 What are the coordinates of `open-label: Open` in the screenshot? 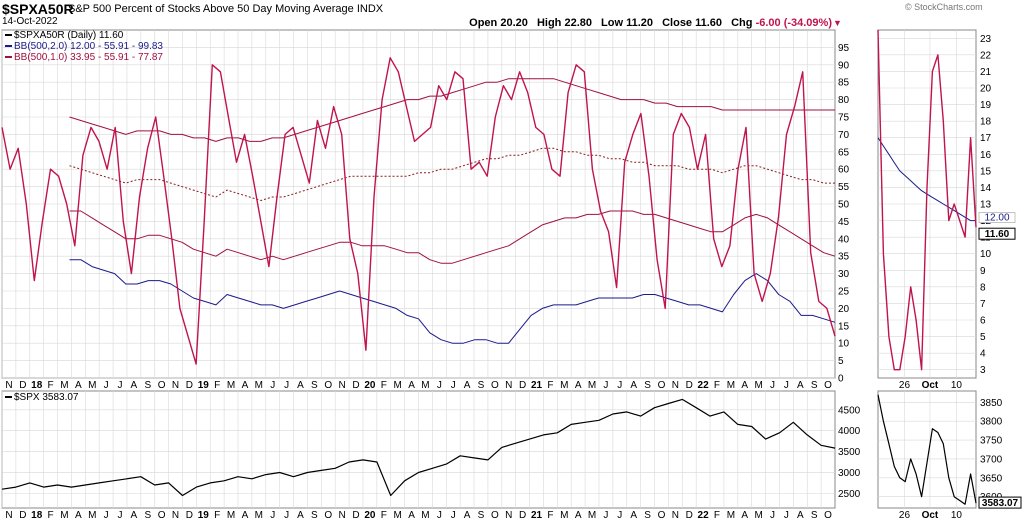 It's located at (483, 23).